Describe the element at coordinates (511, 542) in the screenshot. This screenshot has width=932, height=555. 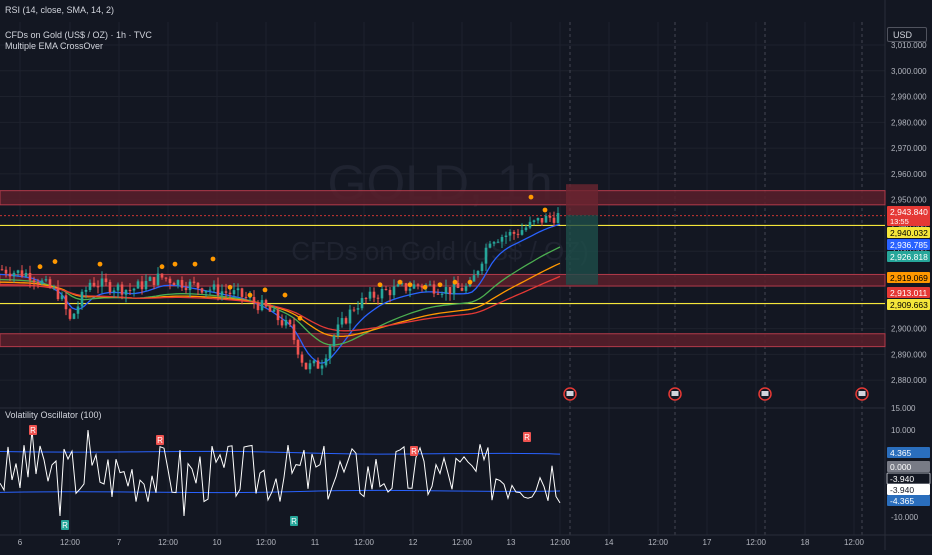
I see `time-tick-label: 13` at that location.